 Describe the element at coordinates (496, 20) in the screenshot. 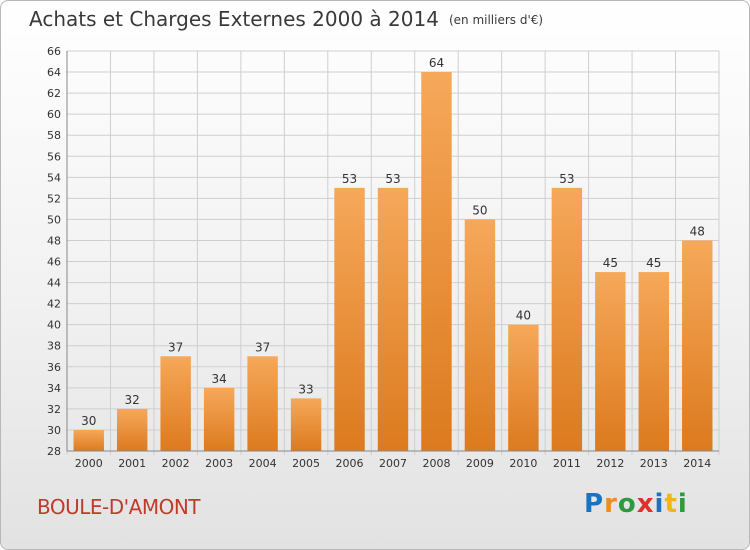

I see `chart-title-unit: (en milliers d'€)` at that location.